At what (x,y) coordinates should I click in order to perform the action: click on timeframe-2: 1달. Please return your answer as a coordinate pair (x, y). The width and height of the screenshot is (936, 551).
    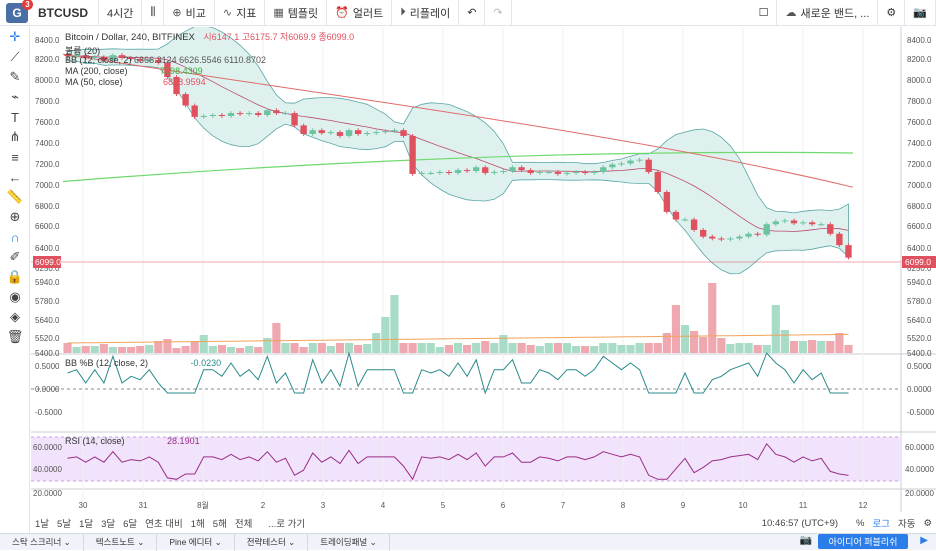
    Looking at the image, I should click on (86, 524).